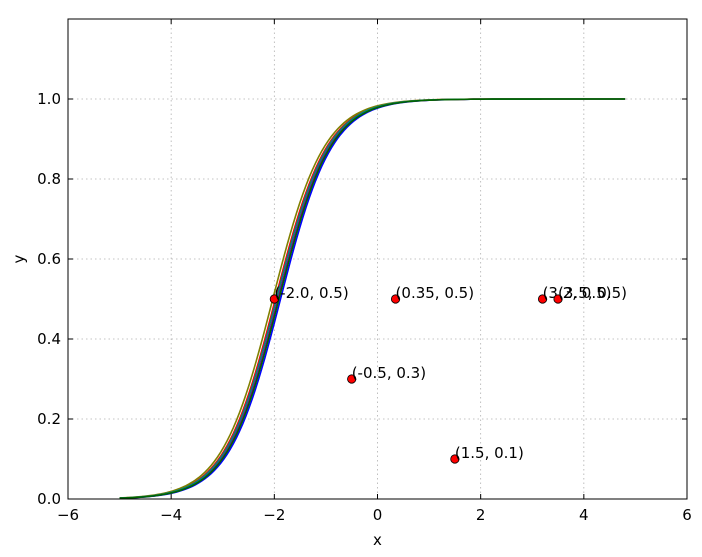 This screenshot has height=557, width=702. What do you see at coordinates (19, 258) in the screenshot?
I see `y-axis-label: y` at bounding box center [19, 258].